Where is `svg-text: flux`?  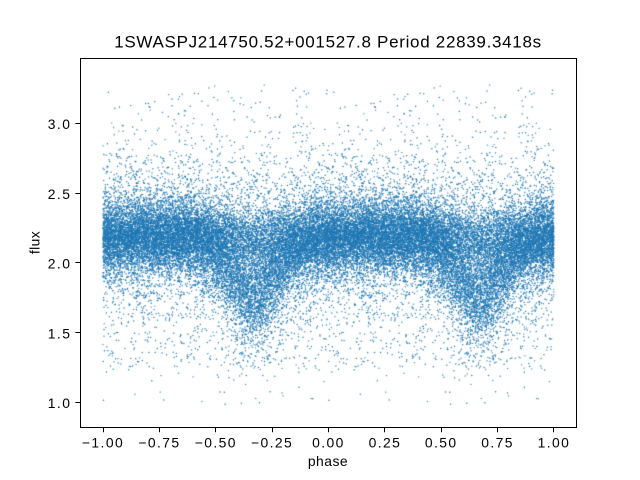
svg-text: flux is located at coordinates (35, 242).